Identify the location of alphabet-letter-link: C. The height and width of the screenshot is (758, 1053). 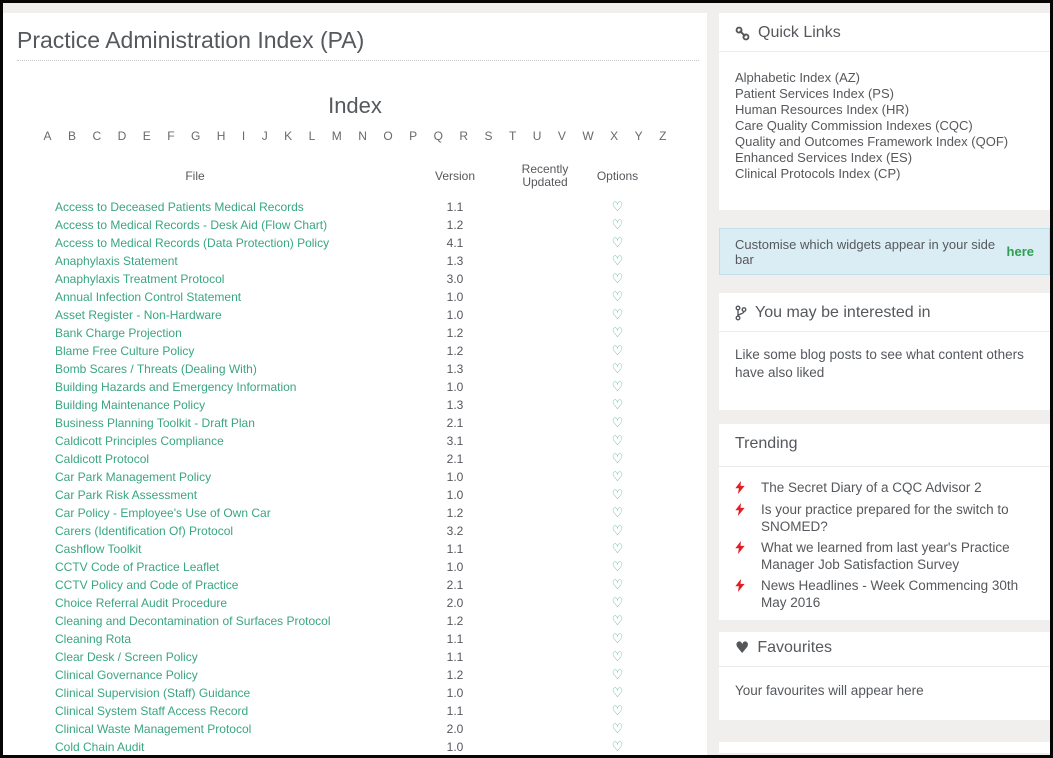
(97, 136).